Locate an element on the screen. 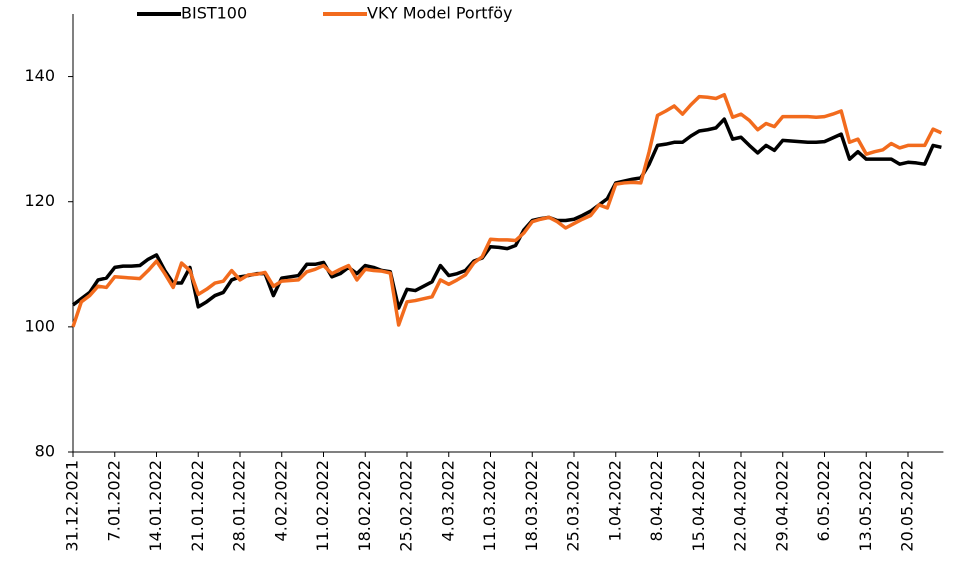 This screenshot has width=959, height=561. x-tick-label: 20.05.2022 is located at coordinates (907, 506).